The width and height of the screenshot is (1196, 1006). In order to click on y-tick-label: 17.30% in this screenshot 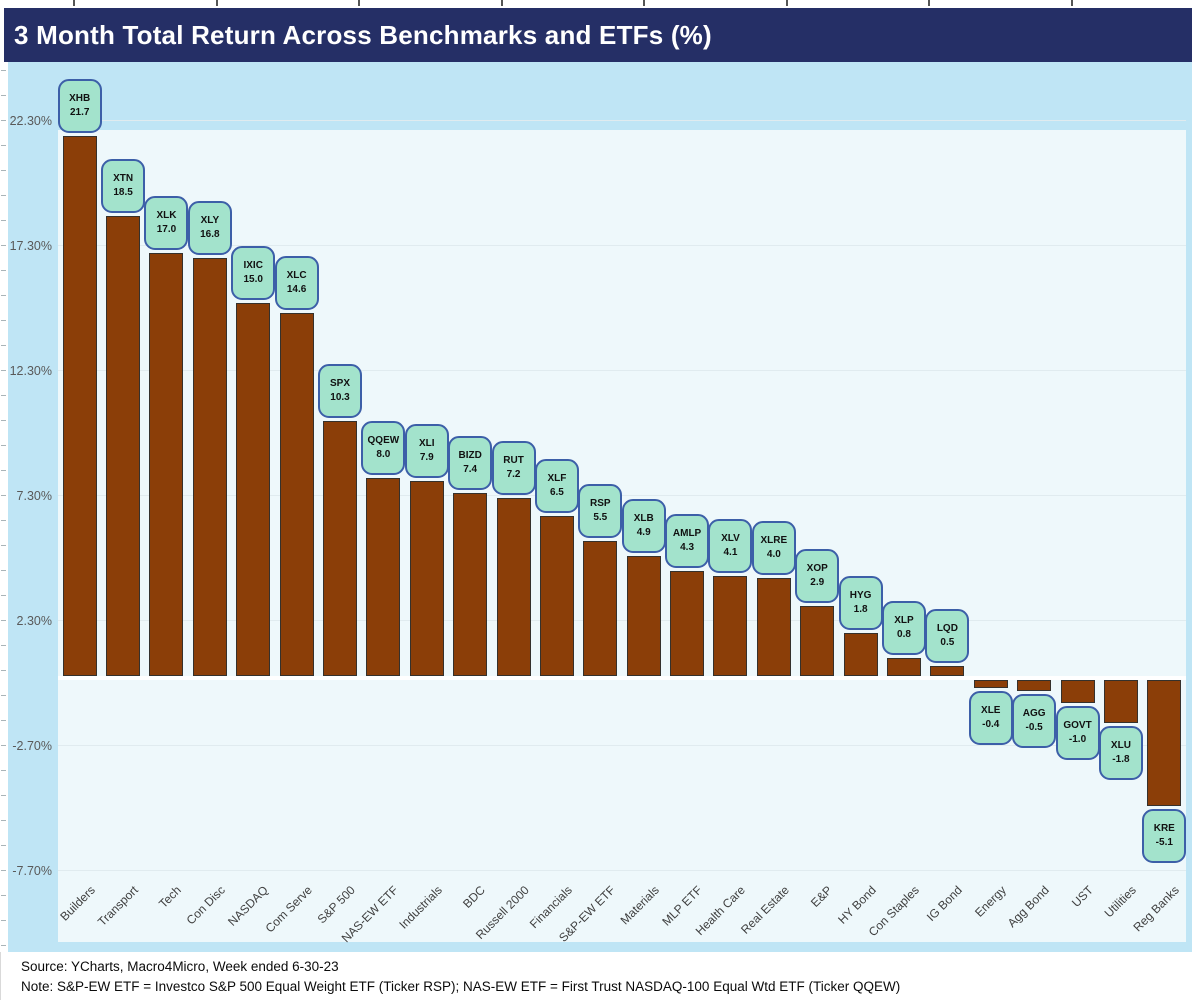, I will do `click(30, 245)`.